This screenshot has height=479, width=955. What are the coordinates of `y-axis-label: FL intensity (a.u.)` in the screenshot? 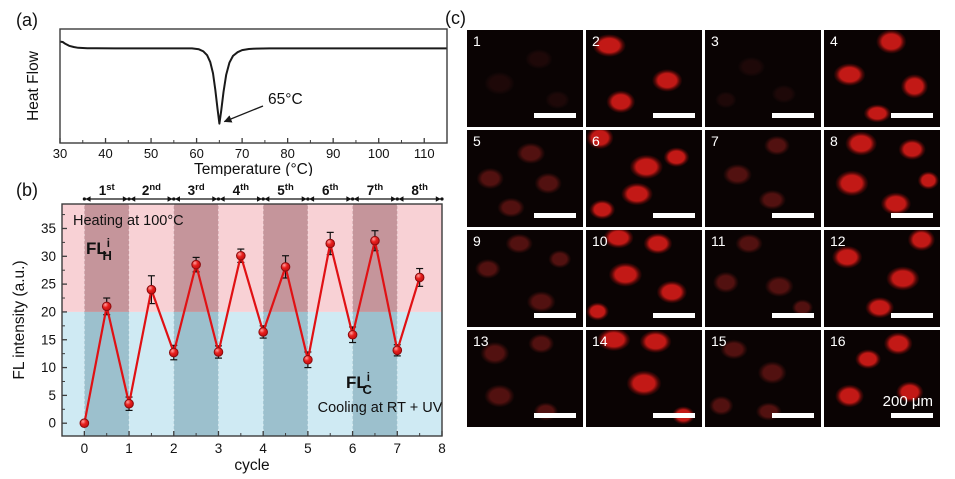 It's located at (19, 319).